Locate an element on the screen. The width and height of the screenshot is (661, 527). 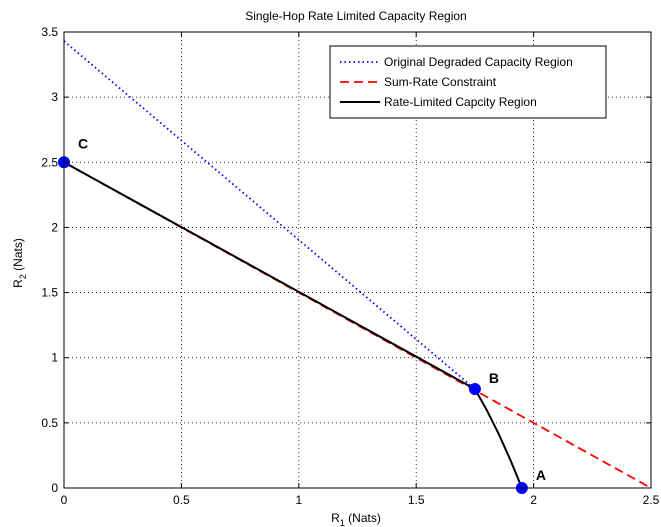
y-tick-label: 3 is located at coordinates (54, 97).